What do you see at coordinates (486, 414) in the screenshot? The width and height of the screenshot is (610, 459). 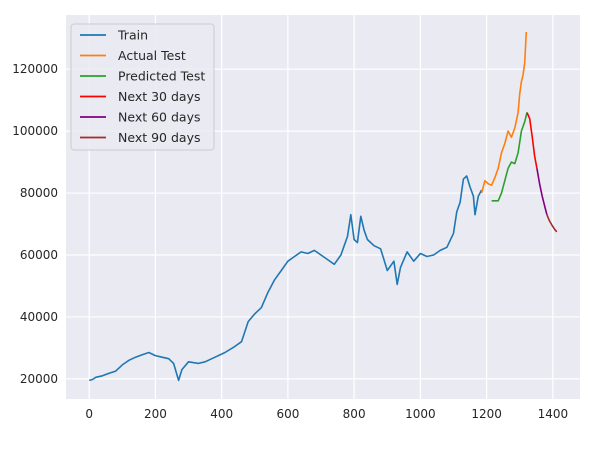 I see `x-tick-label: 1200` at bounding box center [486, 414].